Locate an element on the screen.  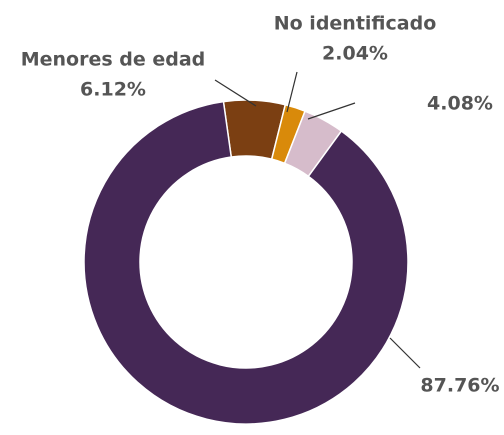
value-label: 87.76% is located at coordinates (459, 386).